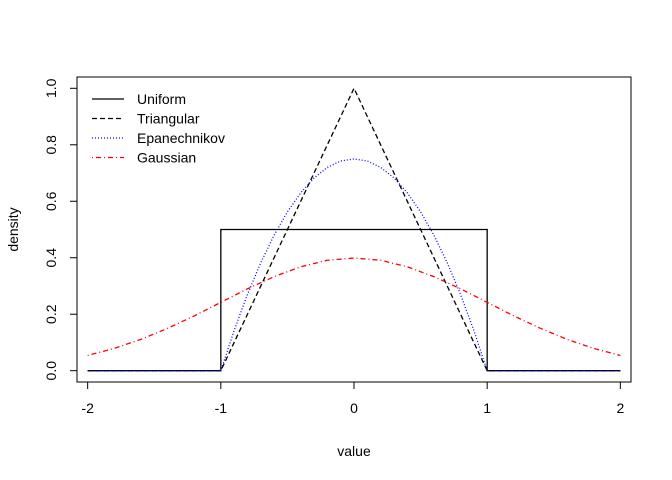 Image resolution: width=672 pixels, height=480 pixels. Describe the element at coordinates (620, 408) in the screenshot. I see `x-tick-label: 2` at that location.